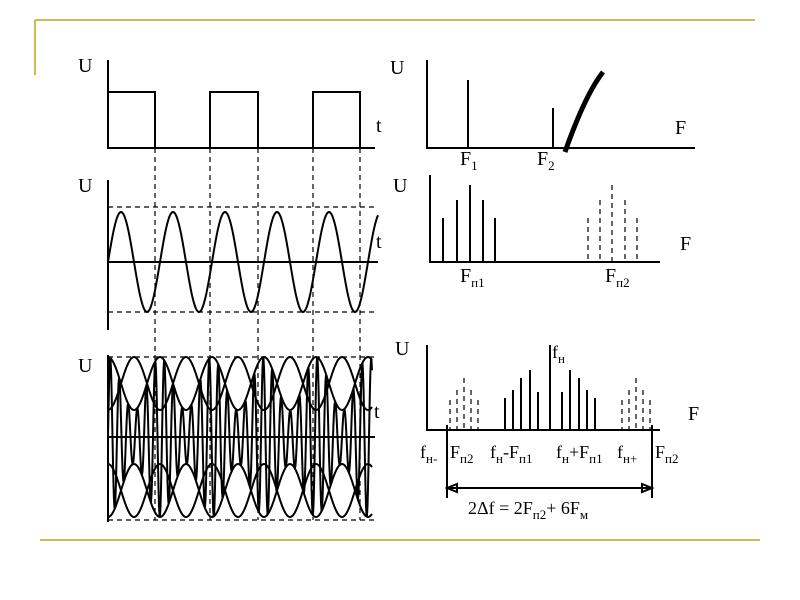 The width and height of the screenshot is (800, 600). I want to click on freq-label: F2, so click(546, 160).